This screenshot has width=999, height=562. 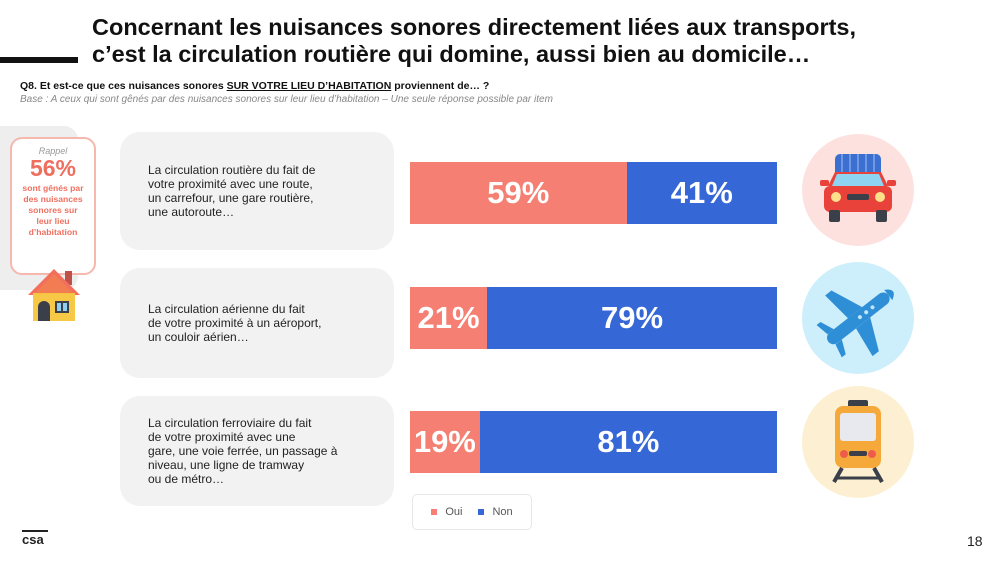 What do you see at coordinates (858, 442) in the screenshot?
I see `train-icon` at bounding box center [858, 442].